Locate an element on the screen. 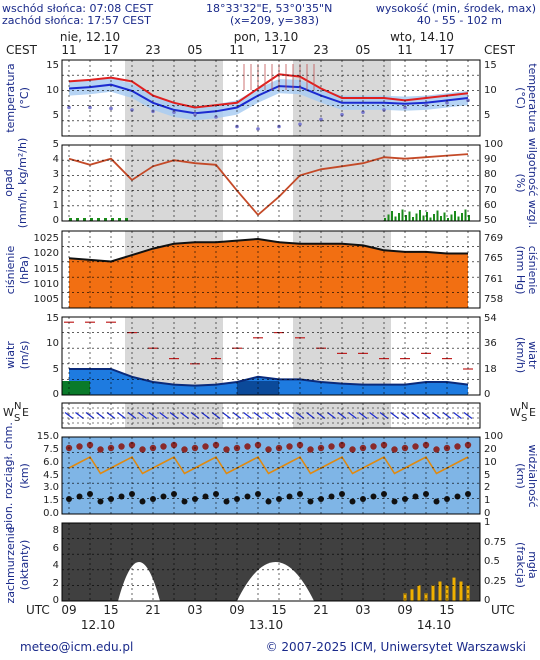  visibility-tick-right: 20 is located at coordinates (490, 449).